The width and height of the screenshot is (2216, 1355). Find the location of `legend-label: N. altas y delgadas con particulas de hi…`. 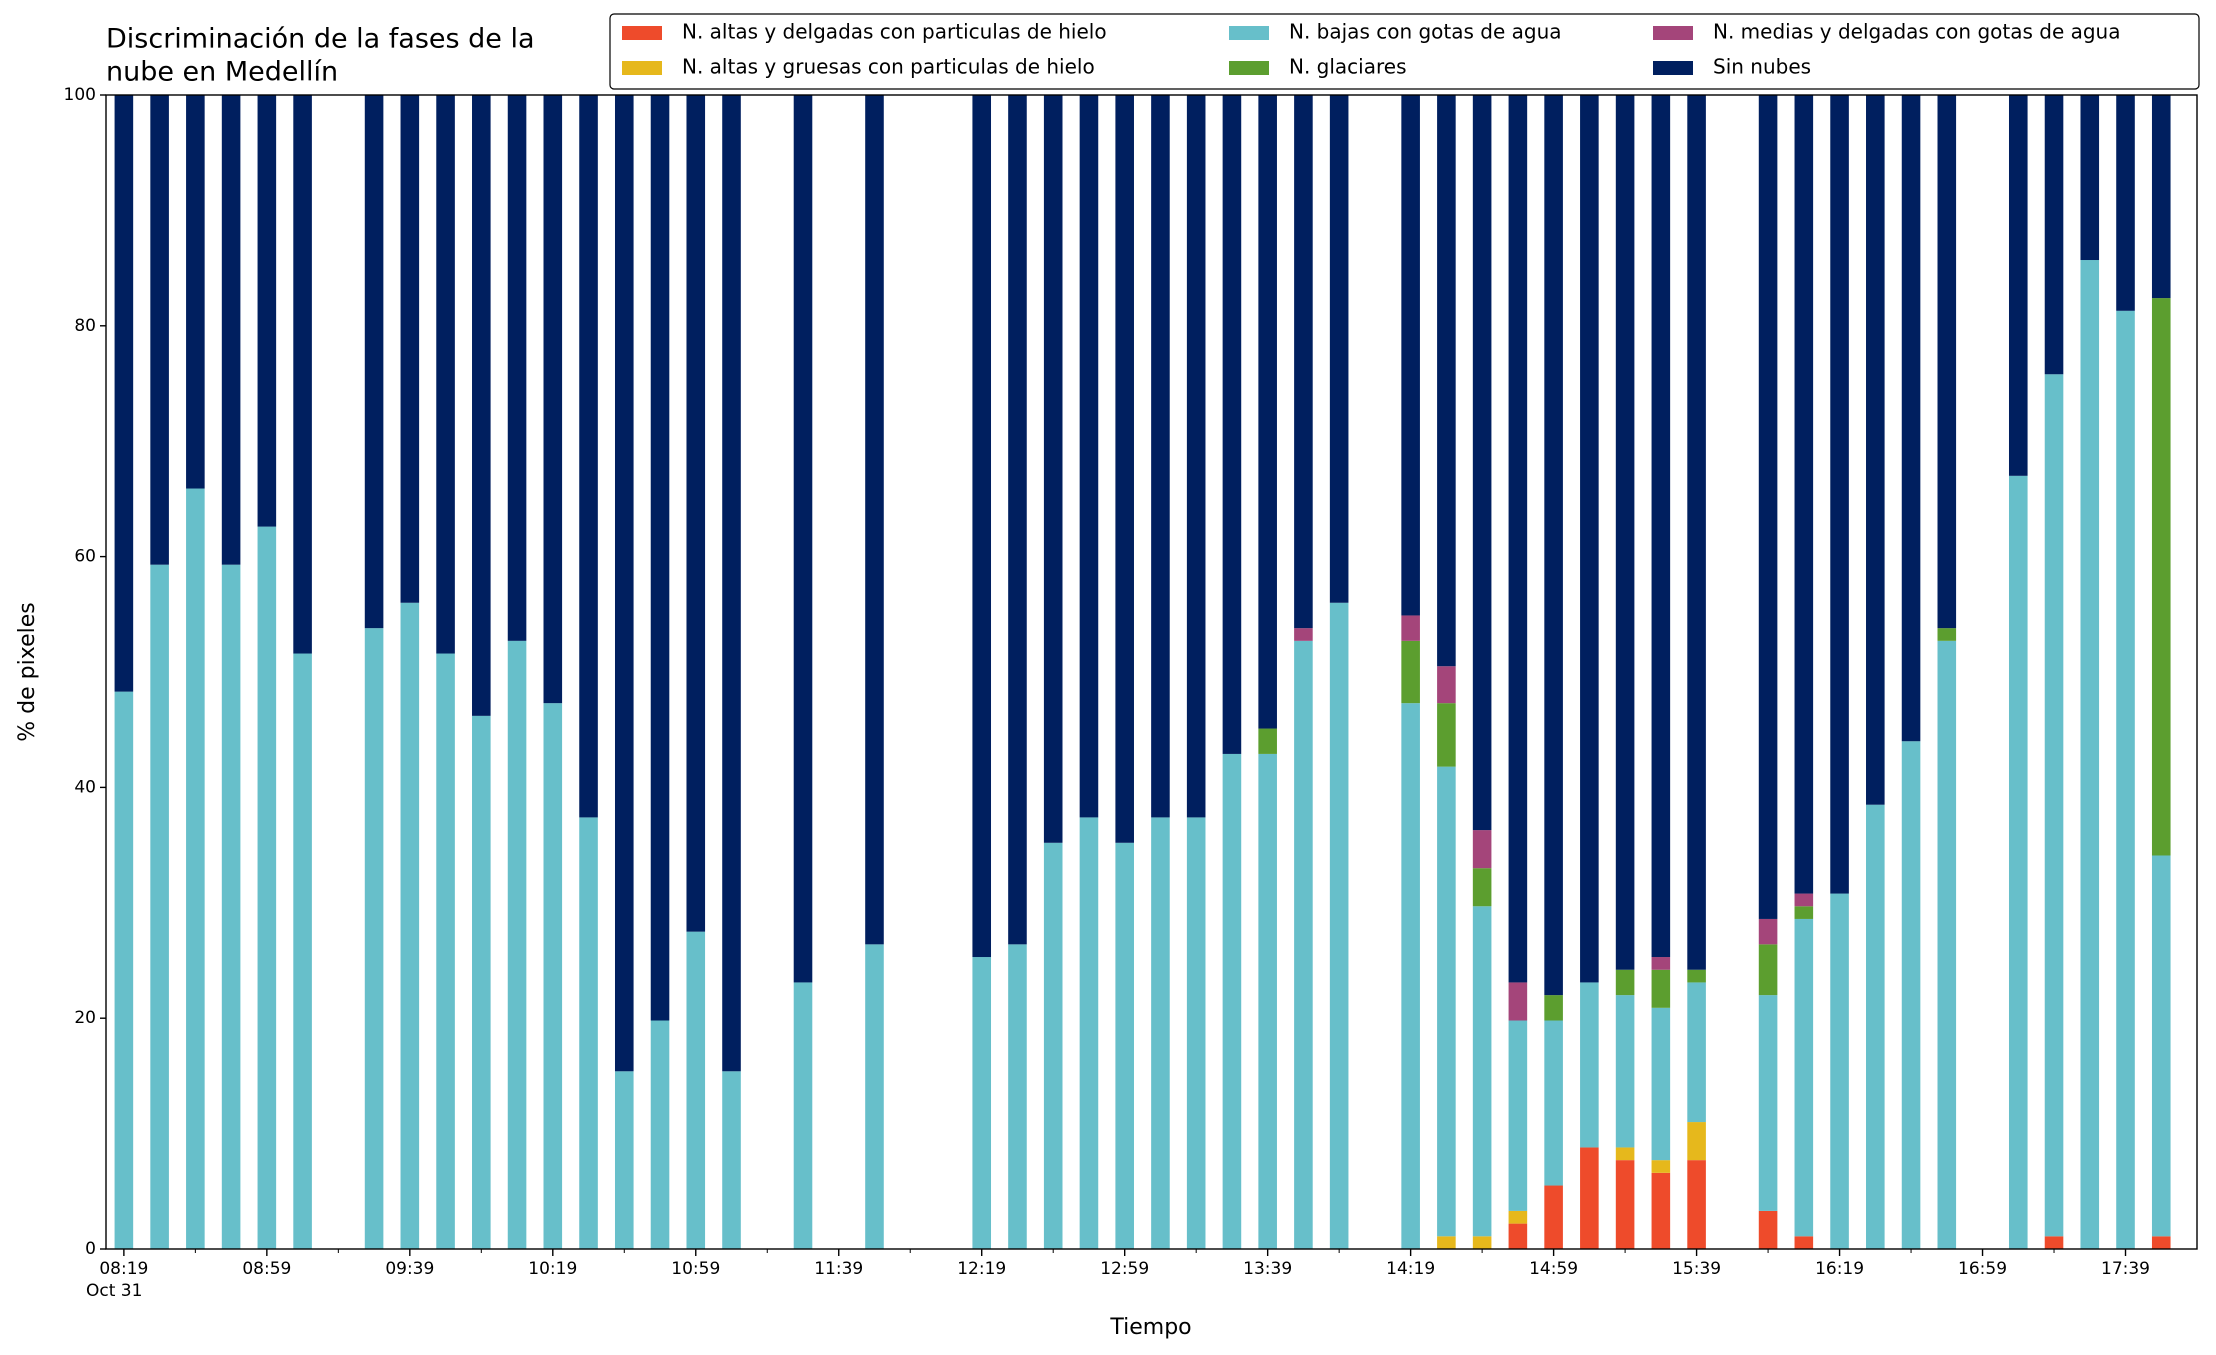

legend-label: N. altas y delgadas con particulas de hi… is located at coordinates (894, 32).